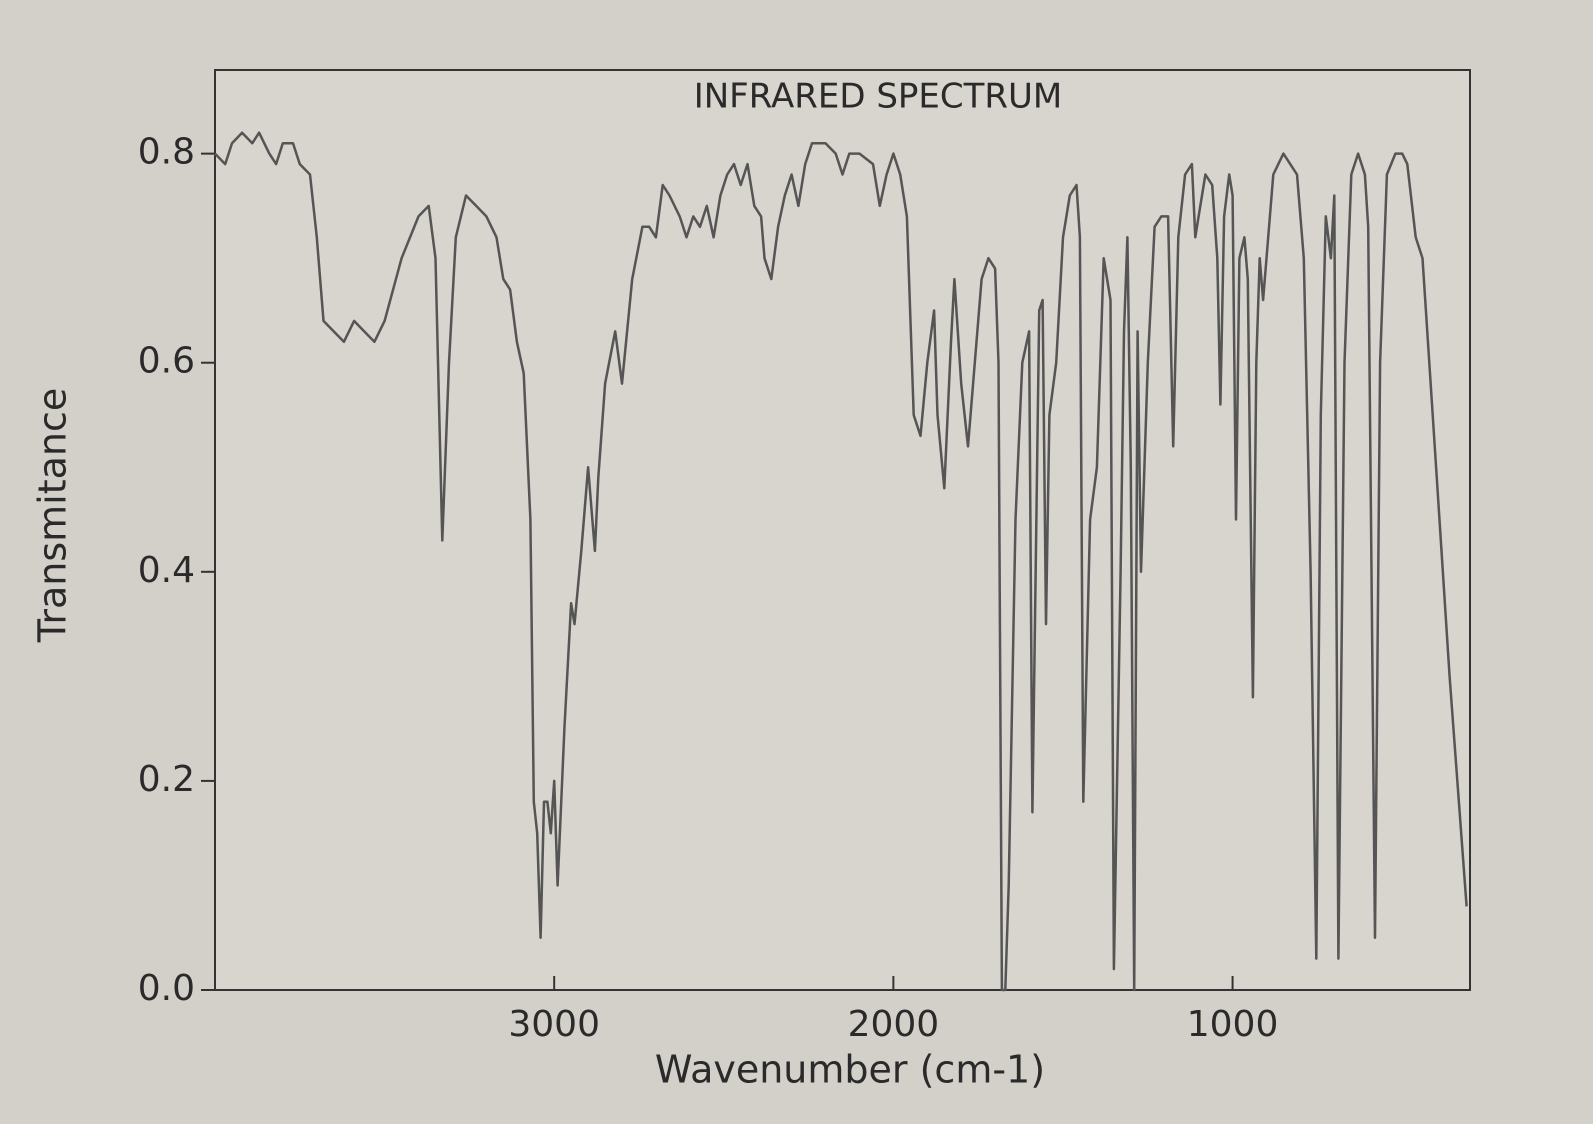 This screenshot has width=1593, height=1124. Describe the element at coordinates (166, 988) in the screenshot. I see `y-tick-label: 0.0` at that location.